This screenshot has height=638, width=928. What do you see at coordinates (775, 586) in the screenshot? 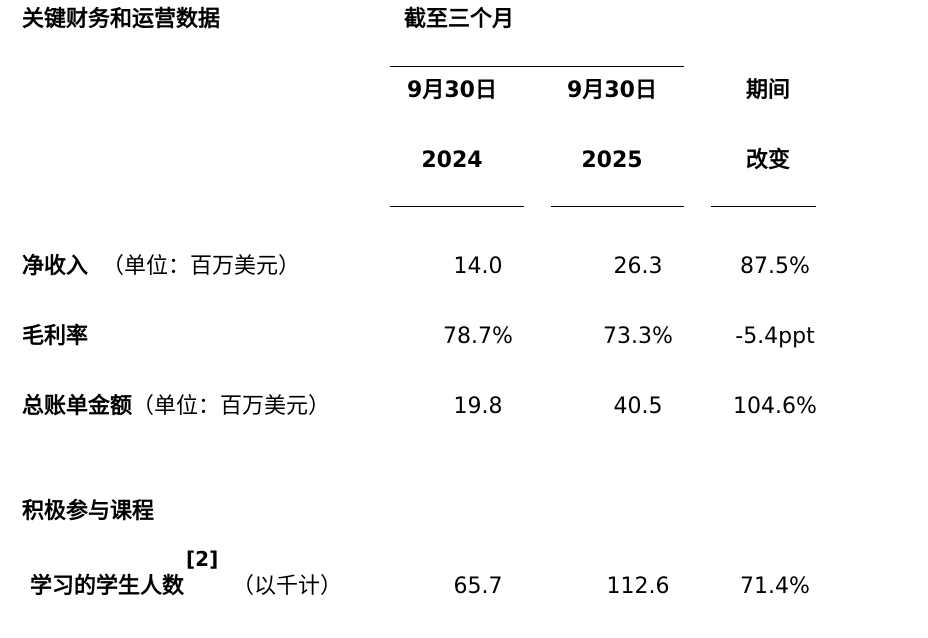
I see `cell-value: 71.4%` at bounding box center [775, 586].